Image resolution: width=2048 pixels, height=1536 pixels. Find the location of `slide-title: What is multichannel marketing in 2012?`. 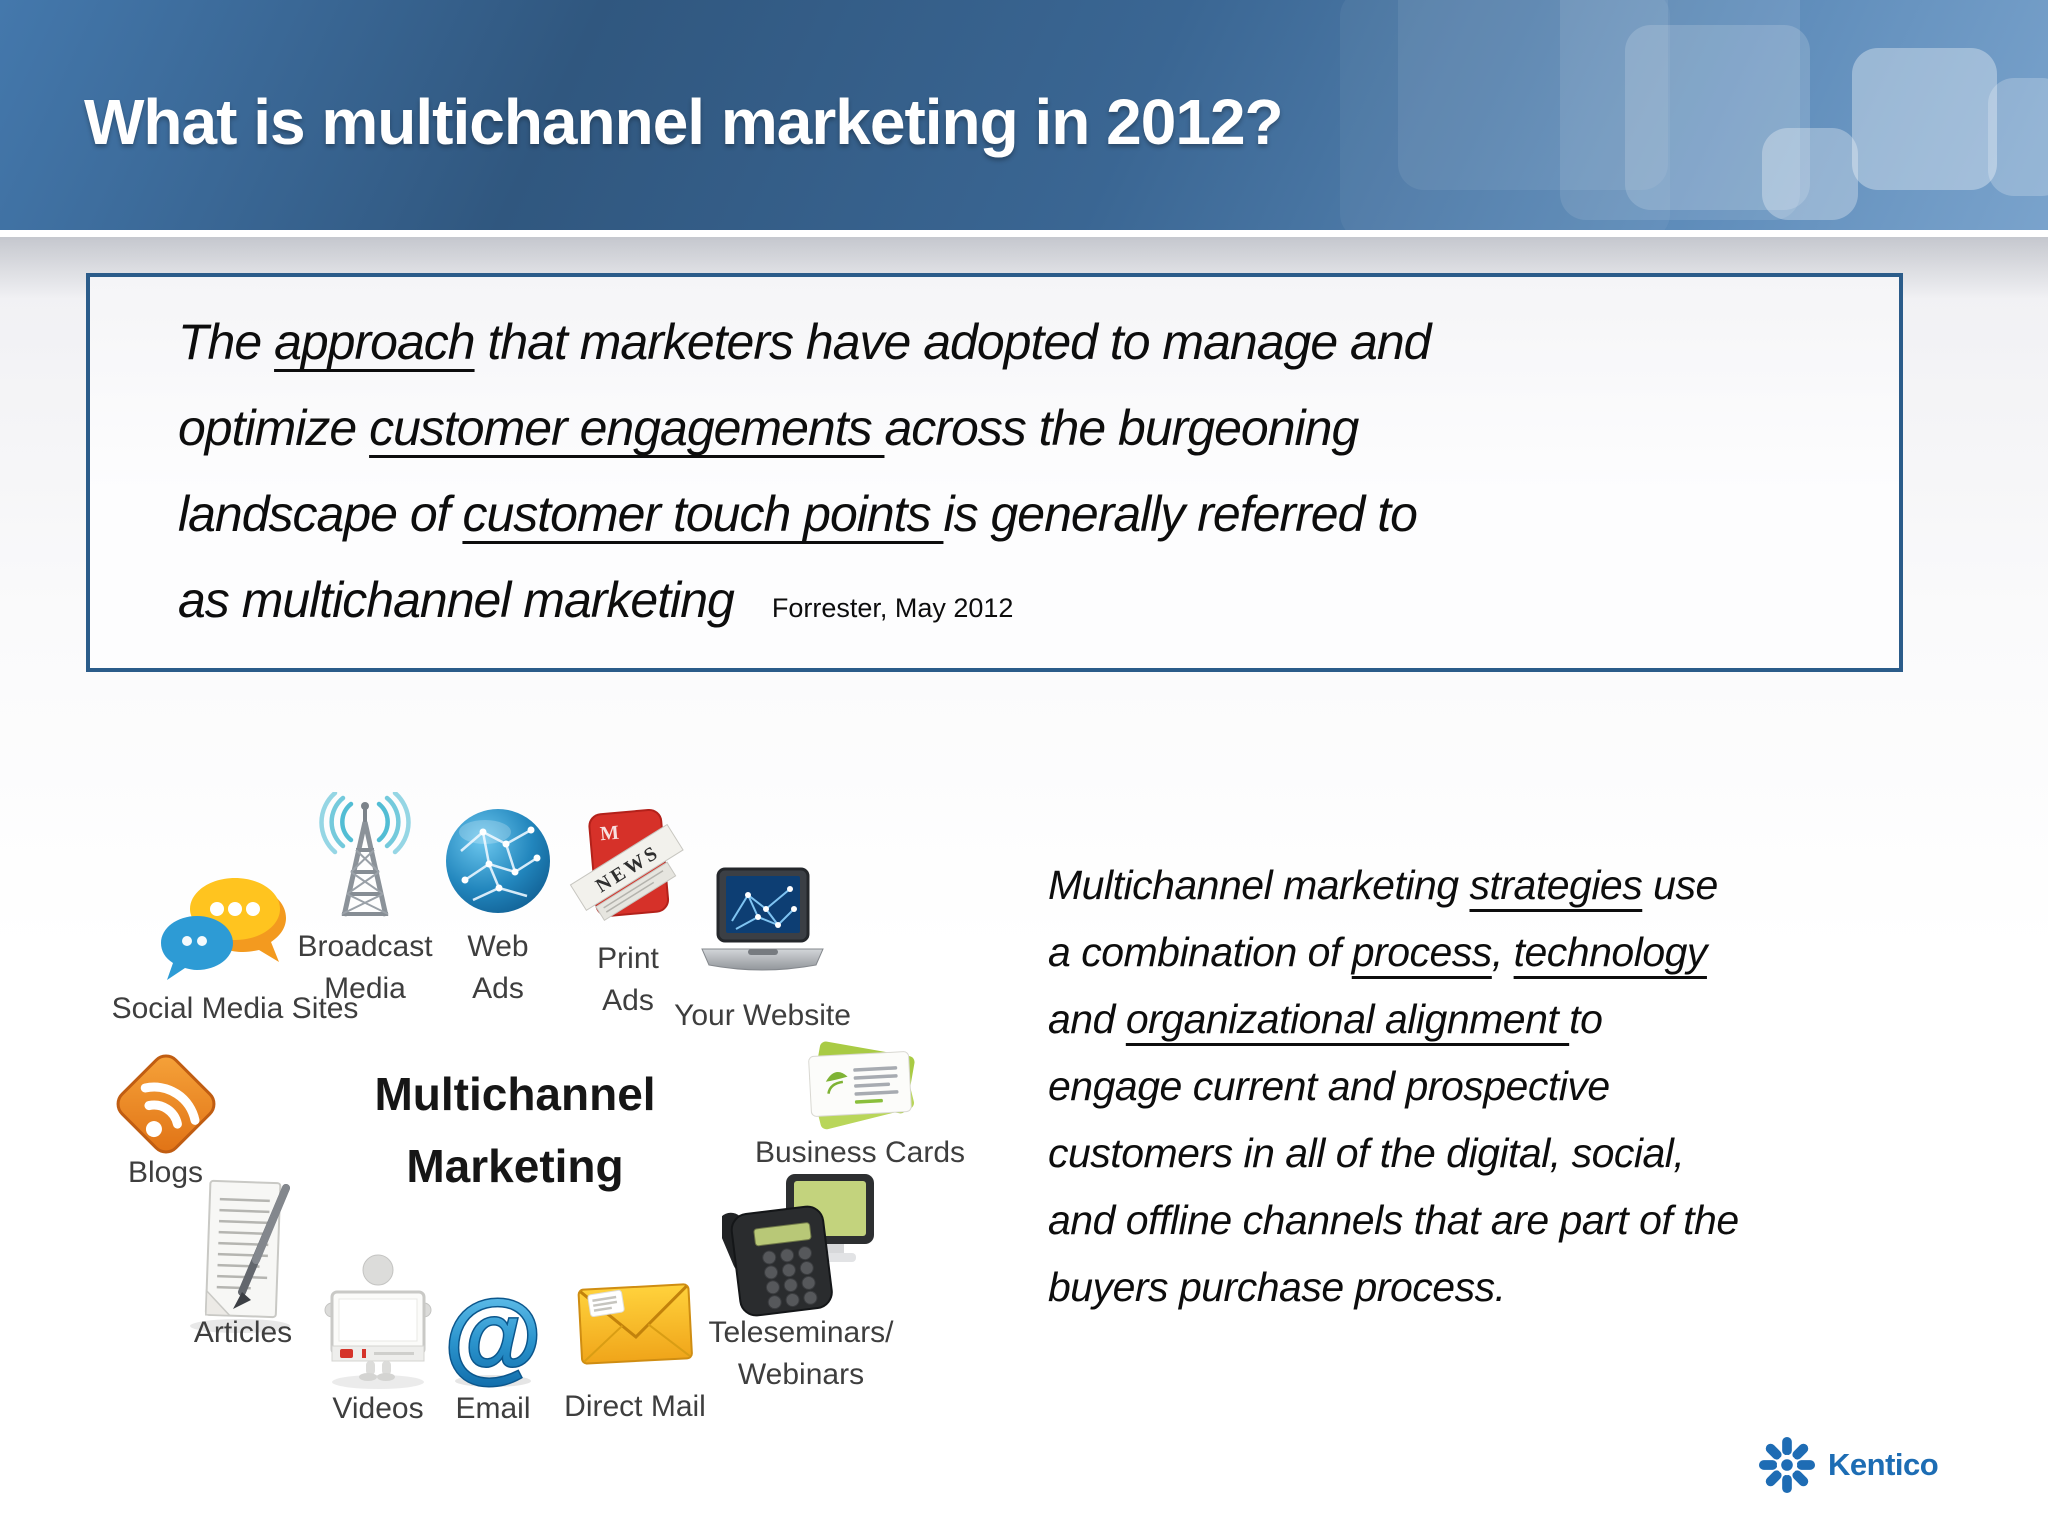

slide-title: What is multichannel marketing in 2012? is located at coordinates (684, 122).